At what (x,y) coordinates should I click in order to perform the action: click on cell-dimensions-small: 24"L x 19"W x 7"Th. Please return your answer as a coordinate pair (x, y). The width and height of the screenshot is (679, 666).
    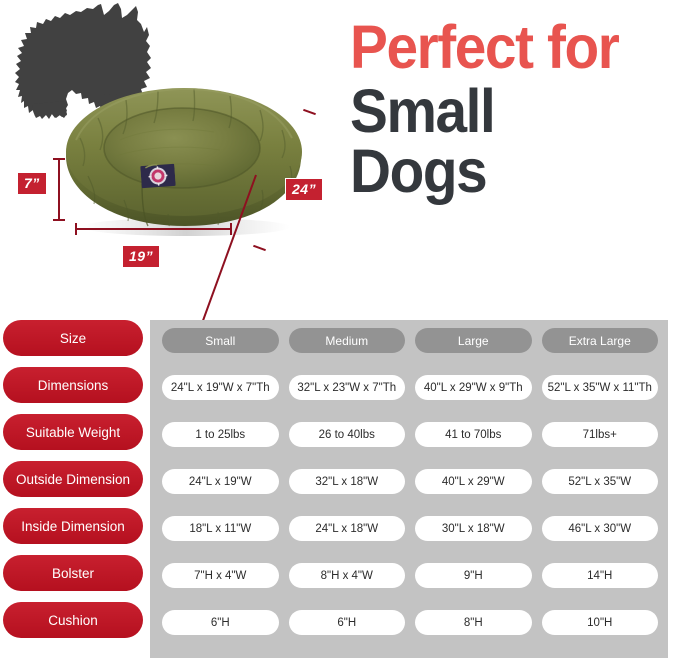
    Looking at the image, I should click on (220, 387).